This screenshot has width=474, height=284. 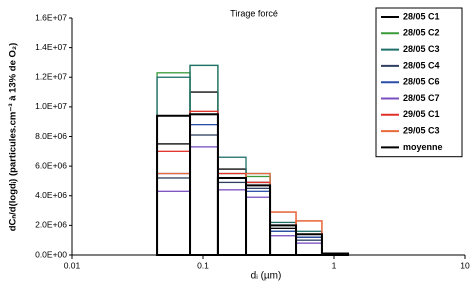 I want to click on x-tick-label: 10, so click(x=465, y=265).